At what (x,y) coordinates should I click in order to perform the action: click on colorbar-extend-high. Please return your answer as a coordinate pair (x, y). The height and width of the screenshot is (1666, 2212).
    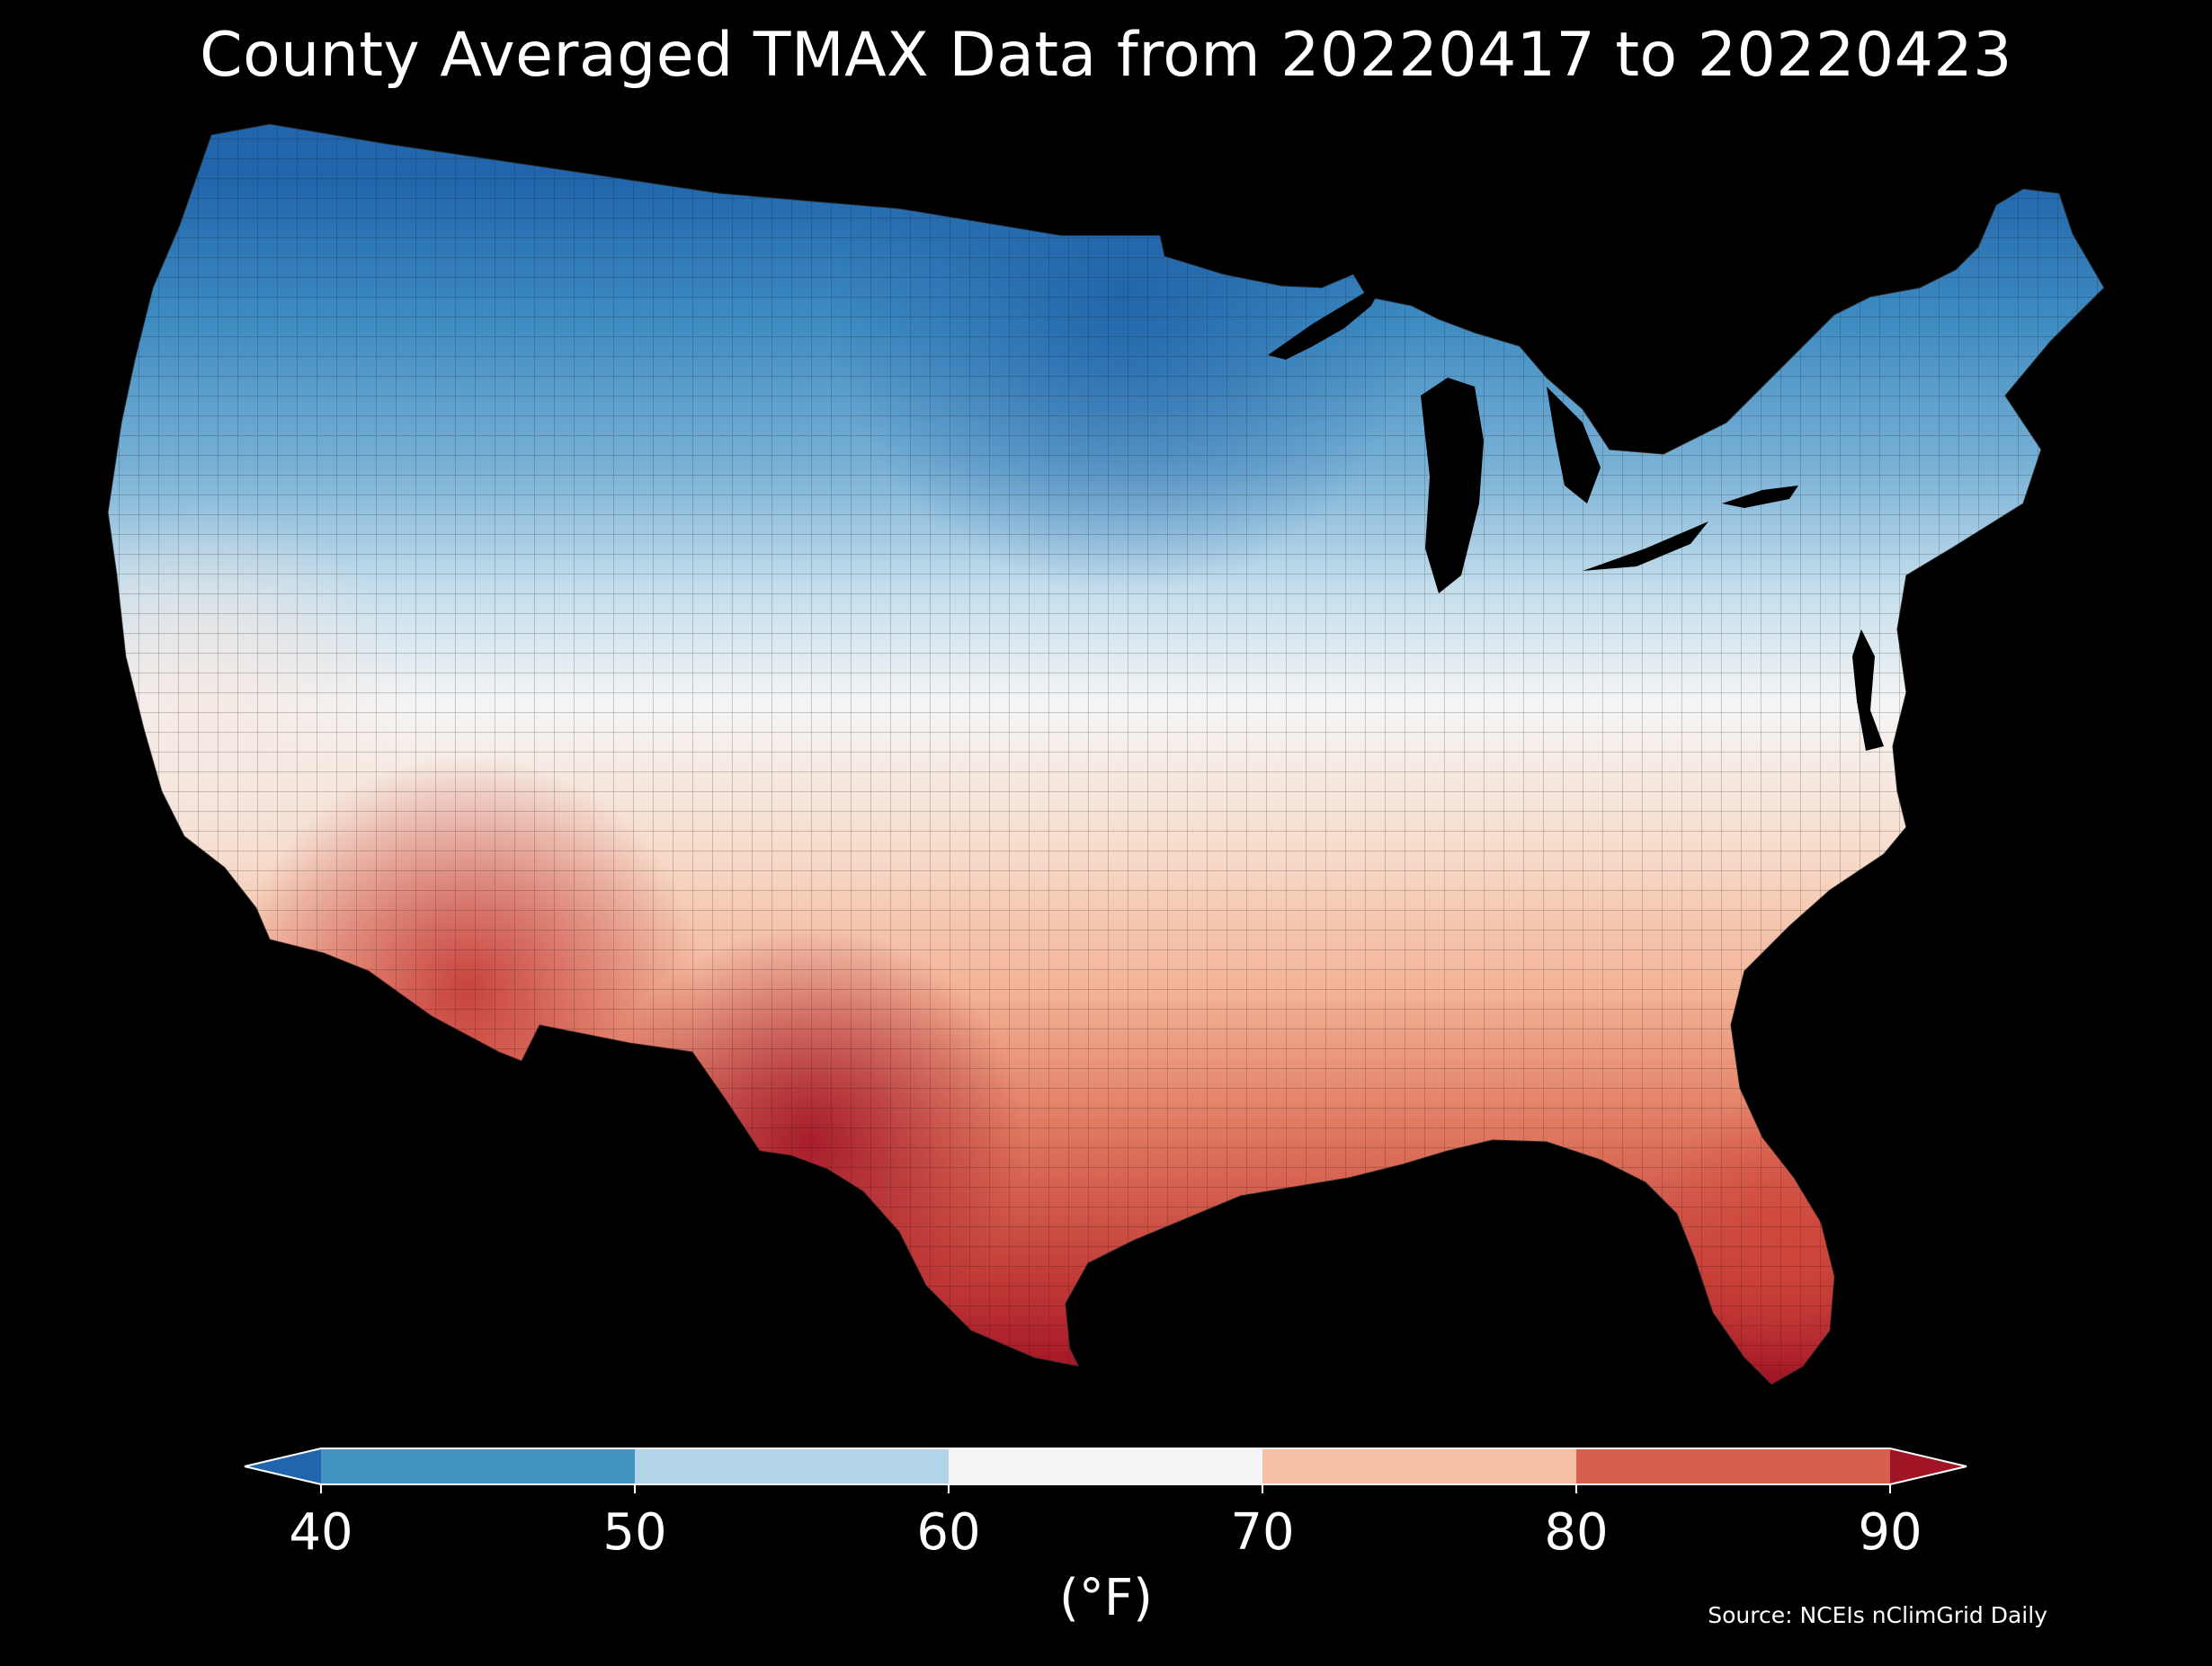
    Looking at the image, I should click on (1928, 1466).